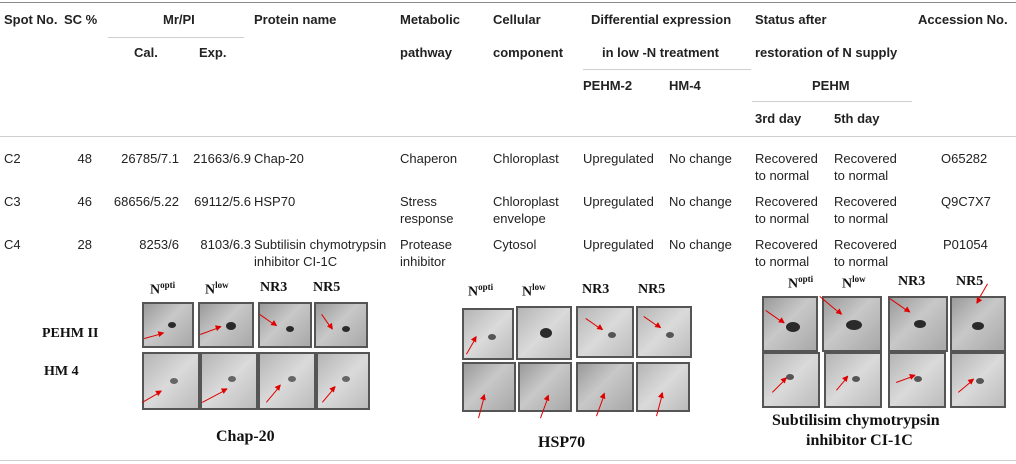 The image size is (1016, 464). I want to click on blot-figure-chap20: Nopti Nlow NR3 NR5 PEHM II HM 4 Chap-20, so click(211, 362).